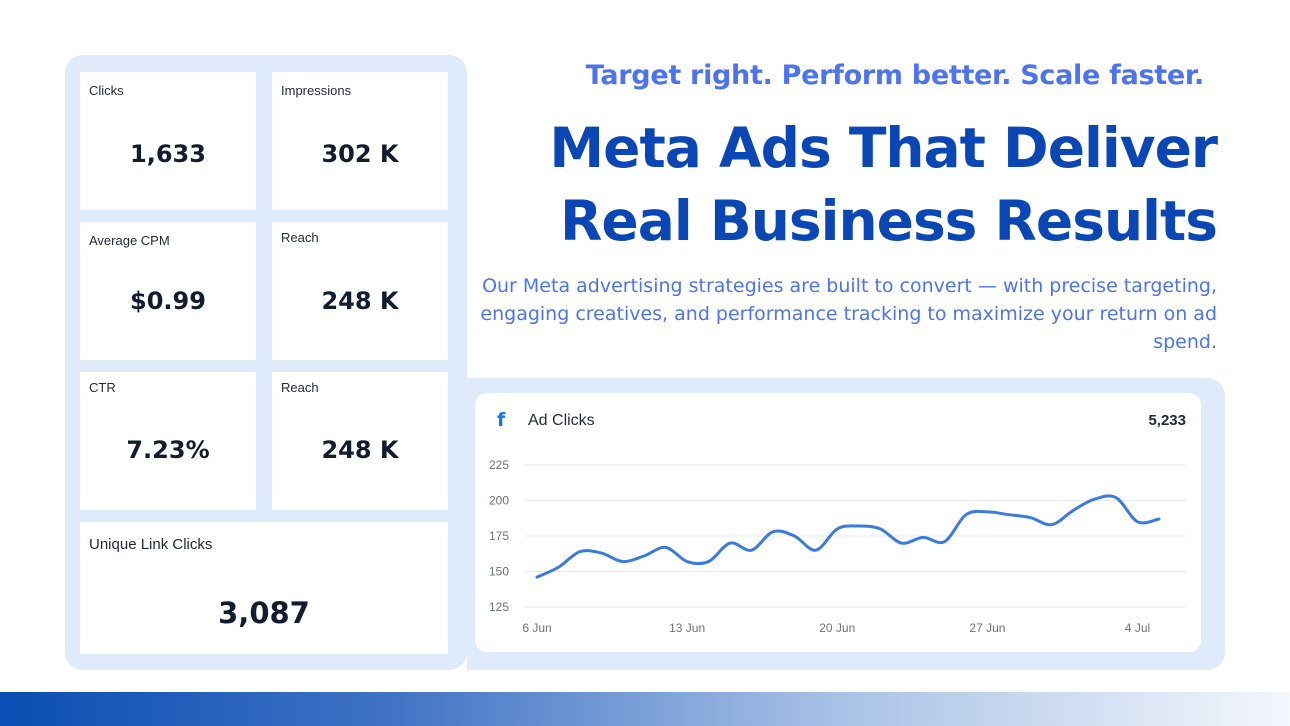 This screenshot has height=726, width=1290. I want to click on metric-card-clicks: Clicks 1,633, so click(168, 141).